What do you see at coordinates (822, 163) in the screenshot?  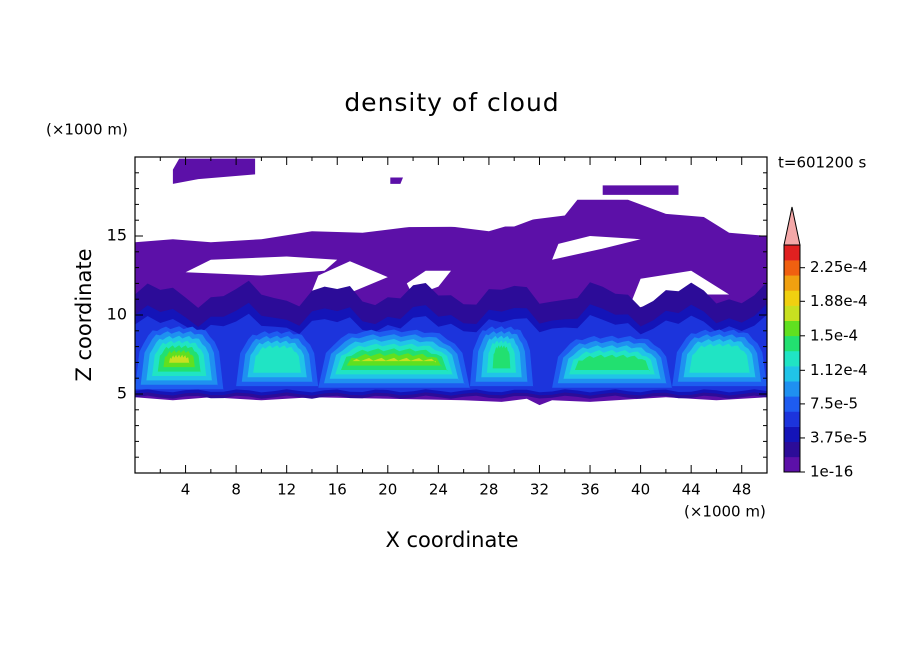 I see `time-label: t=601200 s` at bounding box center [822, 163].